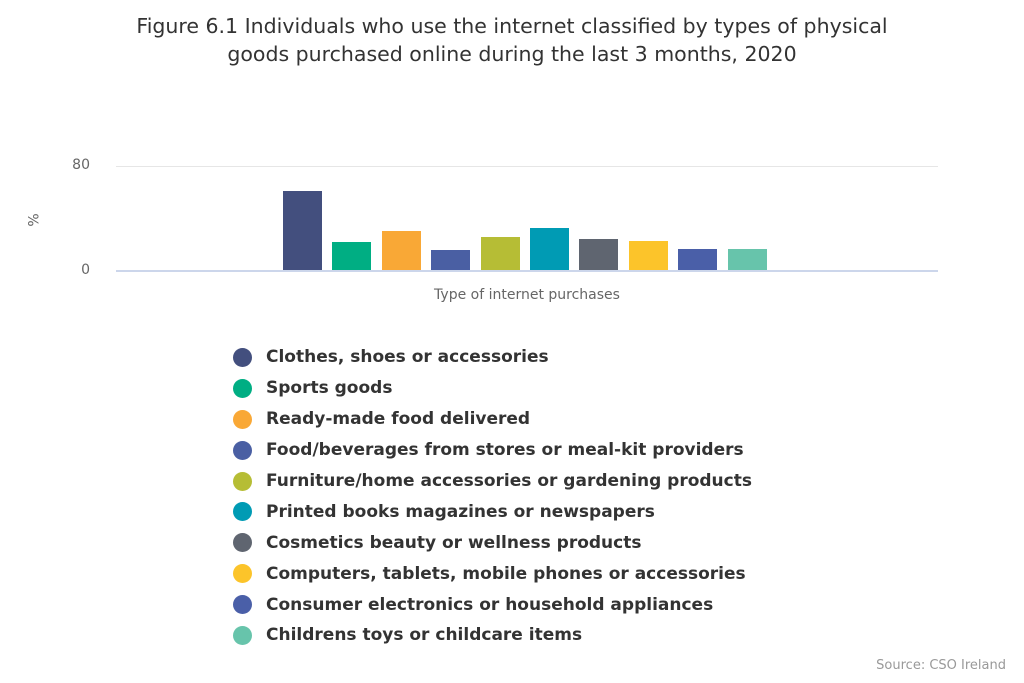 This screenshot has width=1024, height=683. What do you see at coordinates (398, 419) in the screenshot?
I see `legend-label: Ready-made food delivered` at bounding box center [398, 419].